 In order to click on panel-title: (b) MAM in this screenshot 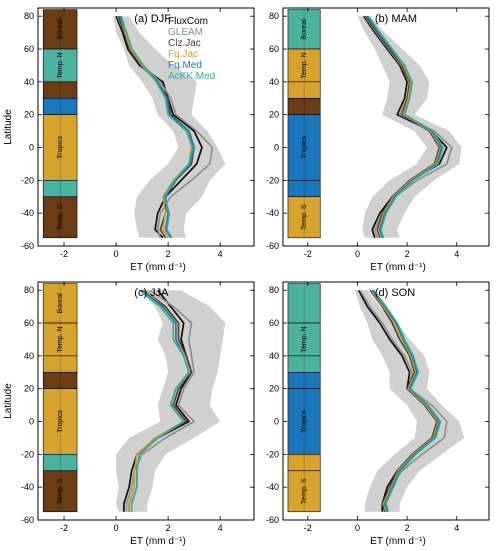, I will do `click(396, 19)`.